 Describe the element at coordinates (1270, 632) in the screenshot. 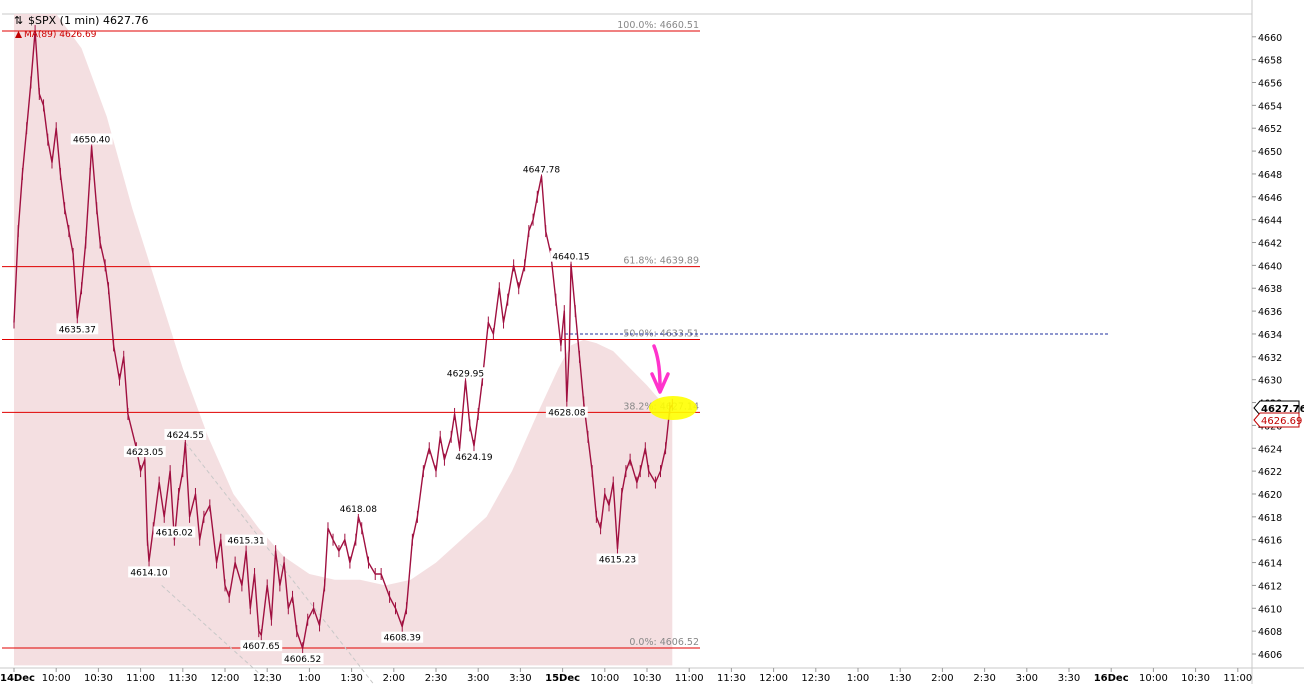

I see `y-tick-label-1: 4608` at that location.